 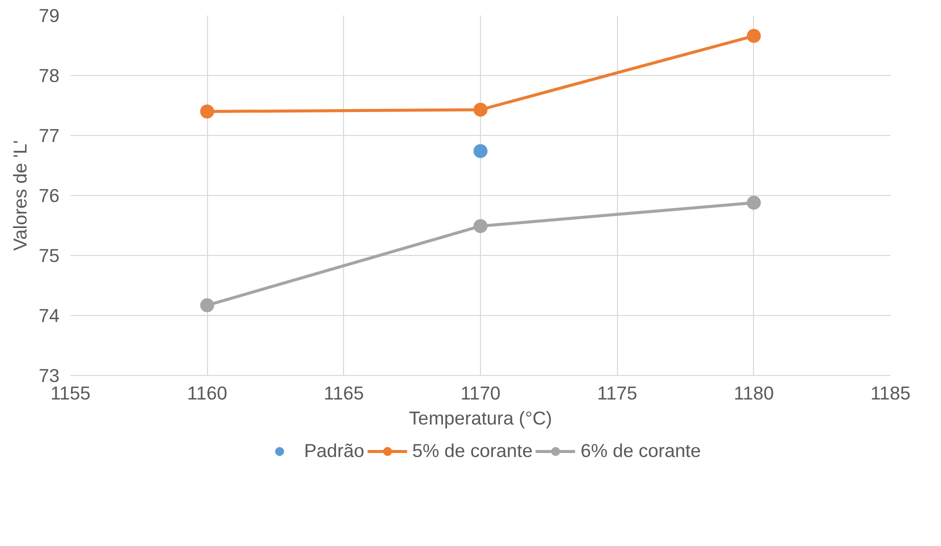 I want to click on x-tick-label: 1165, so click(x=344, y=393).